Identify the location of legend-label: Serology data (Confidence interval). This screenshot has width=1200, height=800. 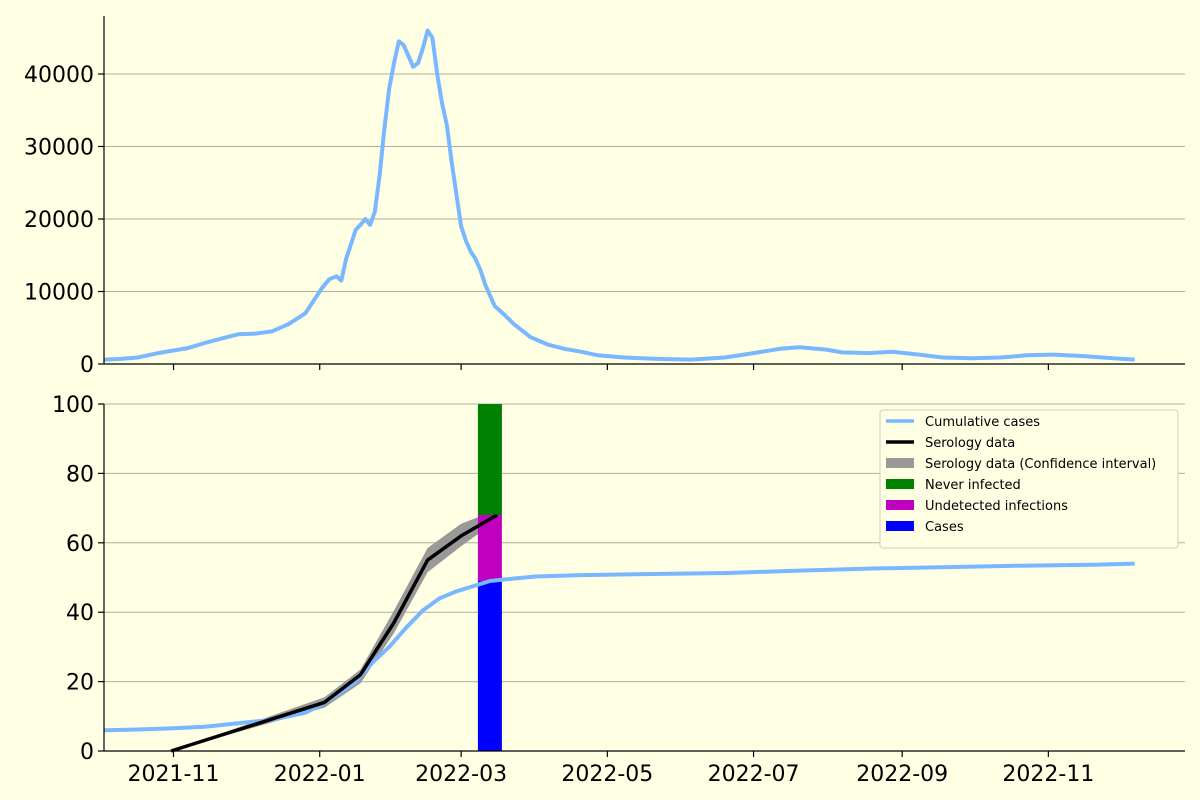
(1040, 464).